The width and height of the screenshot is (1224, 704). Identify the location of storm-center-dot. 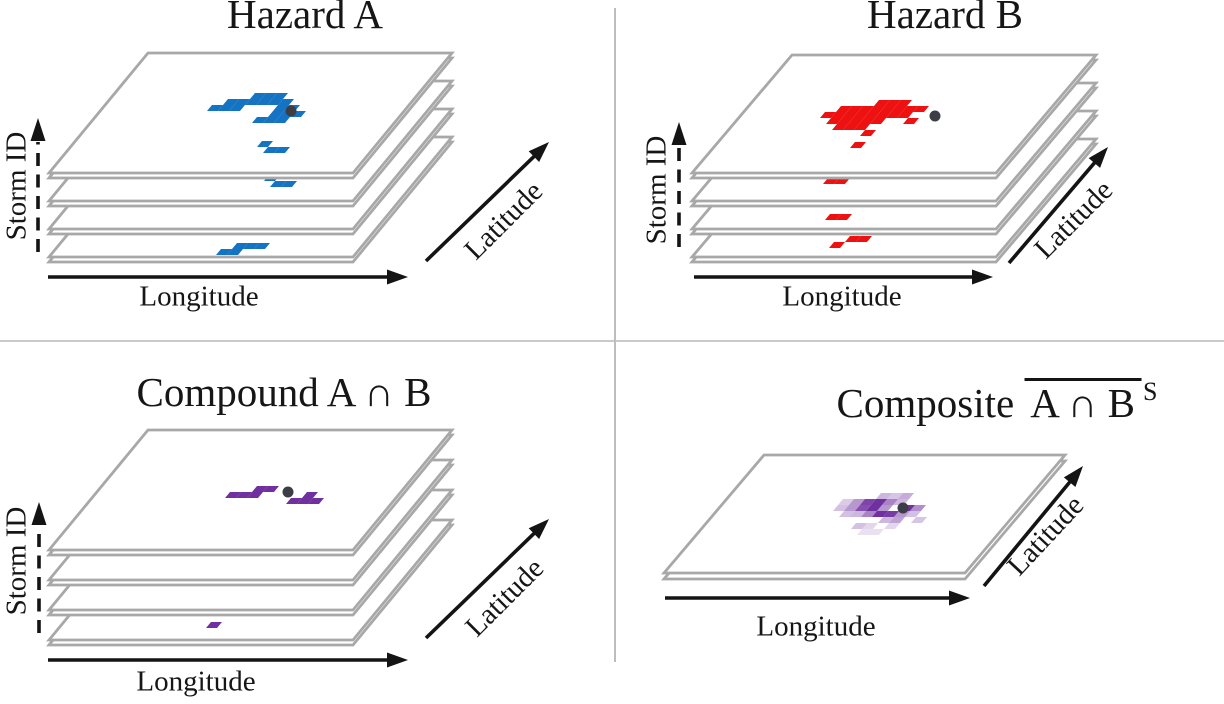
(288, 492).